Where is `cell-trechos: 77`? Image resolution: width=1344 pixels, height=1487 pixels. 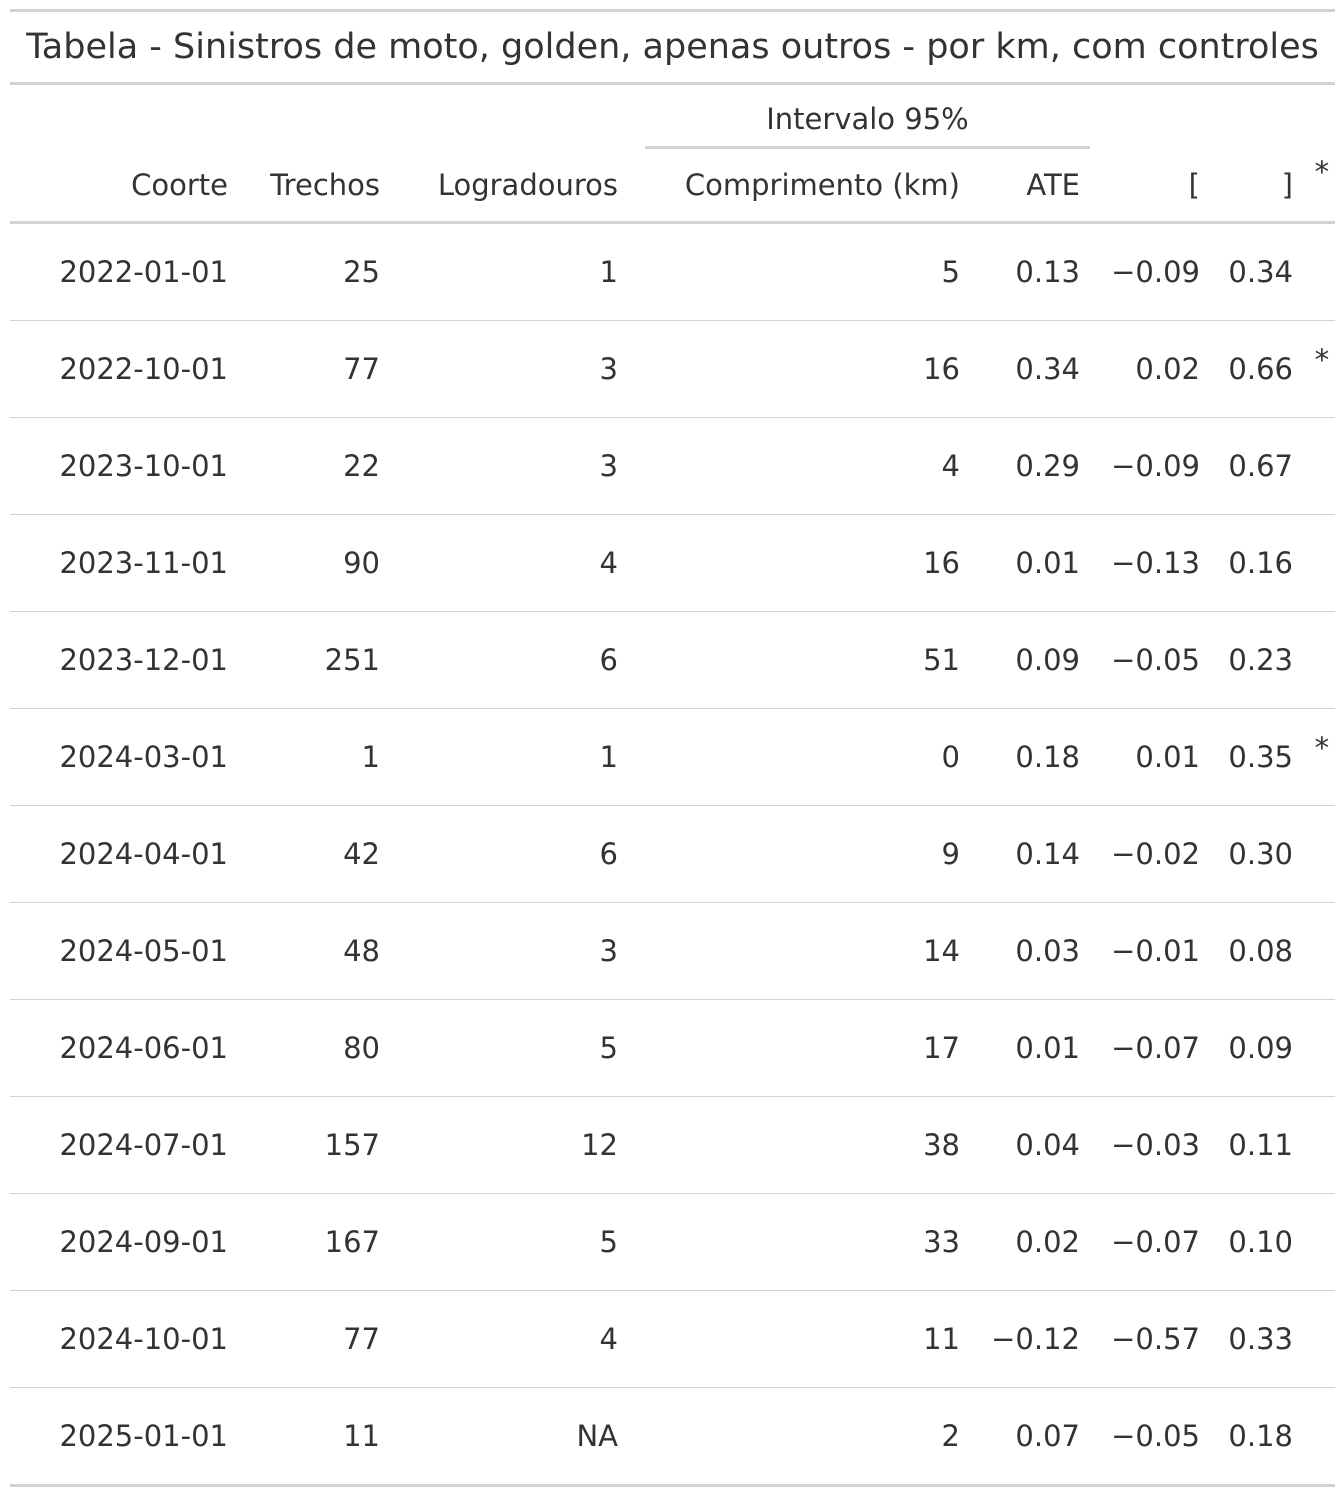
cell-trechos: 77 is located at coordinates (314, 369).